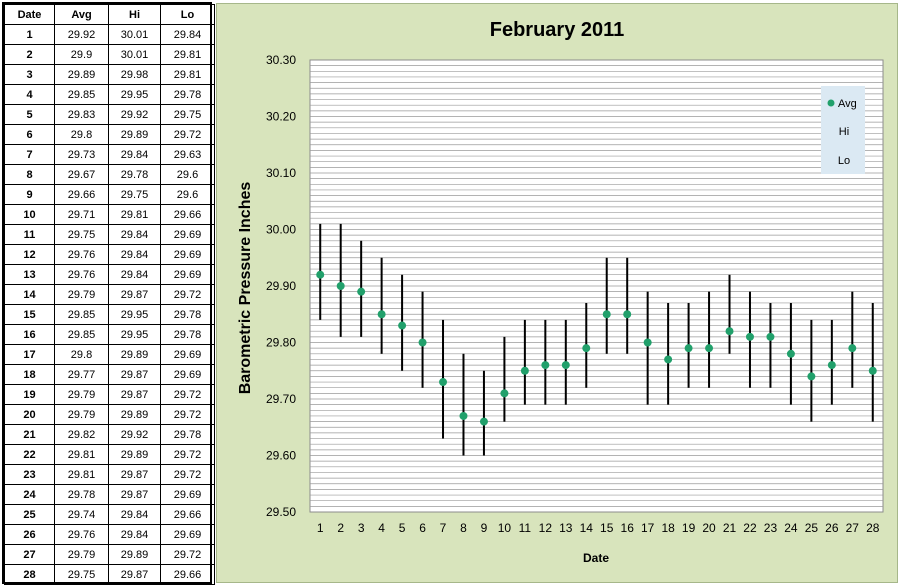  Describe the element at coordinates (109, 194) in the screenshot. I see `table-row: 9 29.66 29.75 29.6` at that location.